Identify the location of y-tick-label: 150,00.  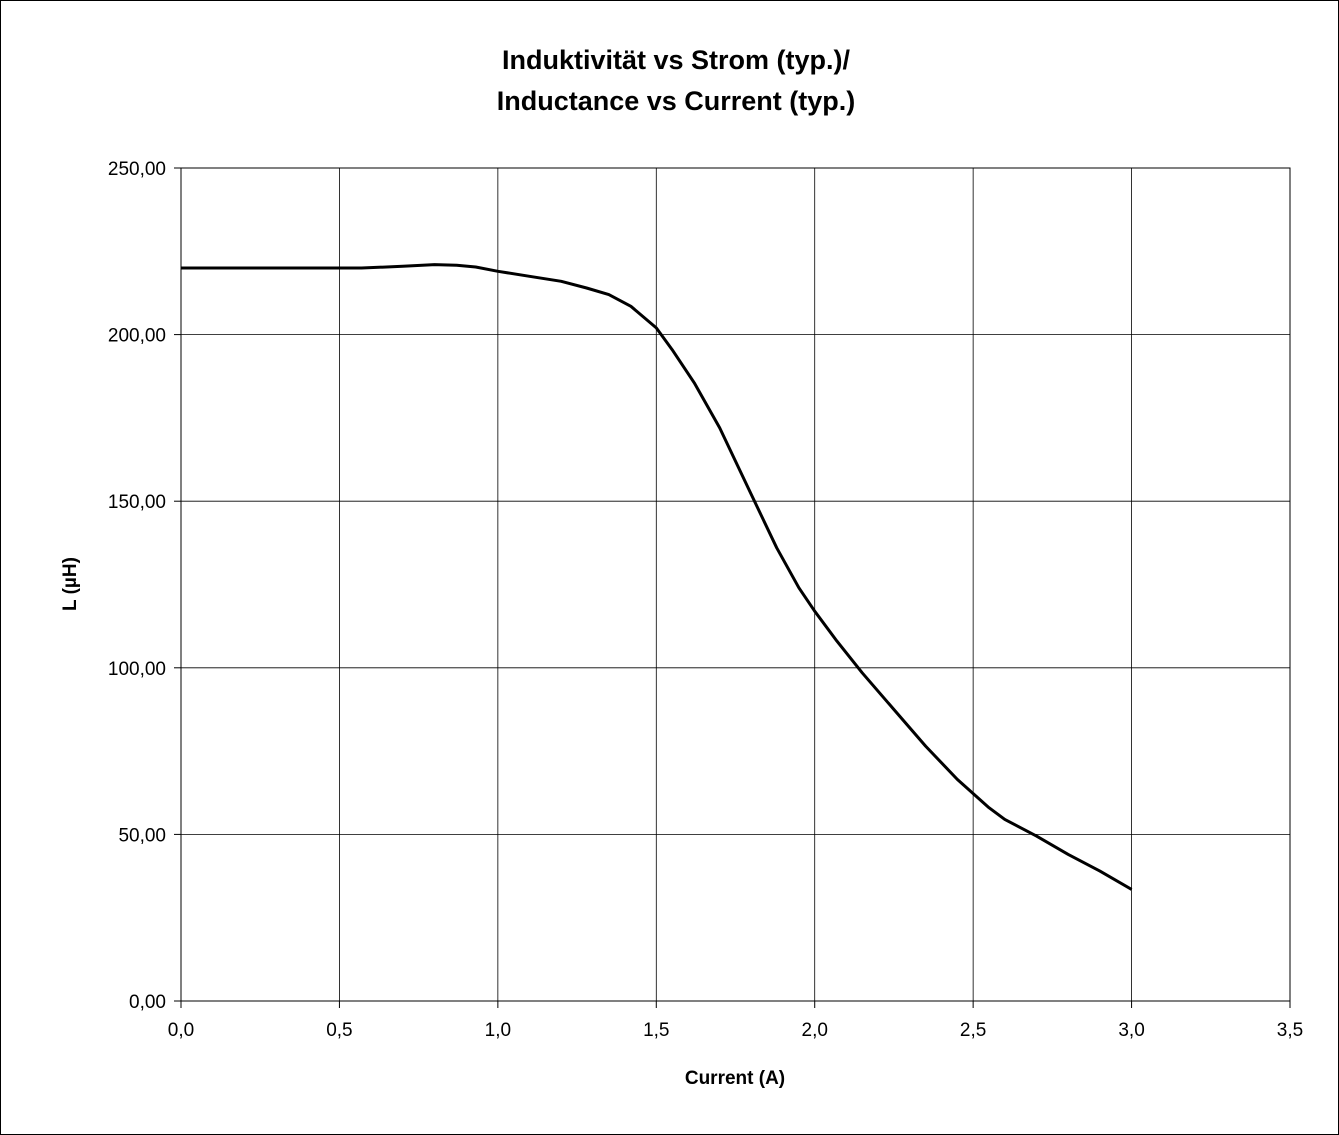
(137, 502).